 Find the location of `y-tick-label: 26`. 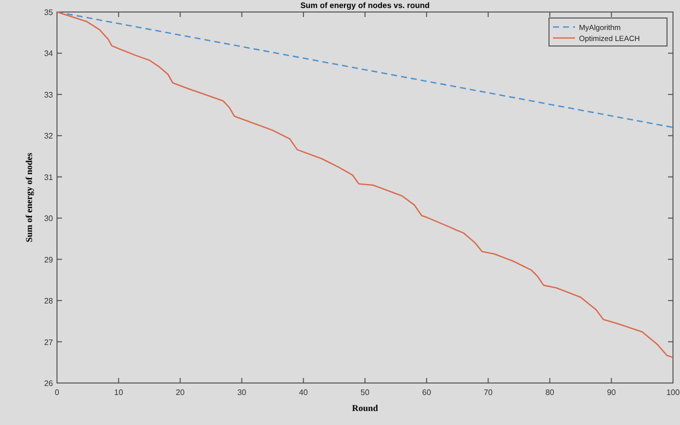

y-tick-label: 26 is located at coordinates (49, 383).